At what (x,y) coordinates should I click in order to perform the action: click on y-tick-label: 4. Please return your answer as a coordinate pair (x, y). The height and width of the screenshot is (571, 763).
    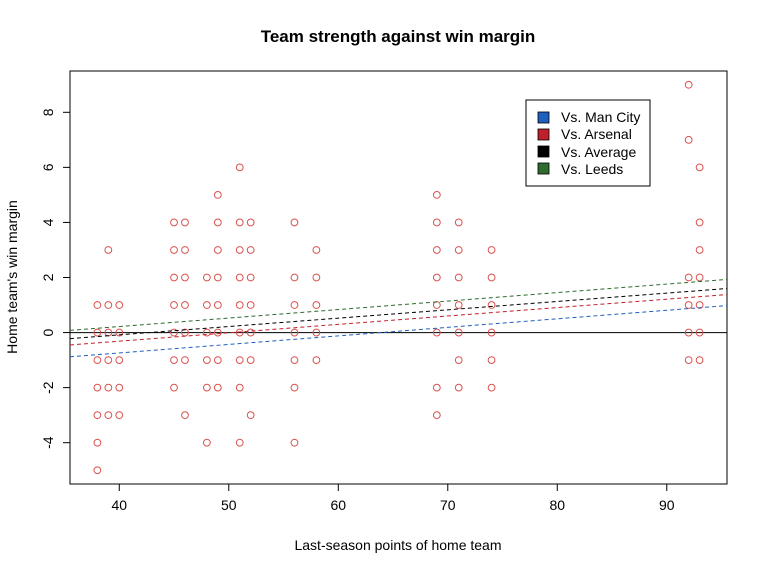
    Looking at the image, I should click on (48, 222).